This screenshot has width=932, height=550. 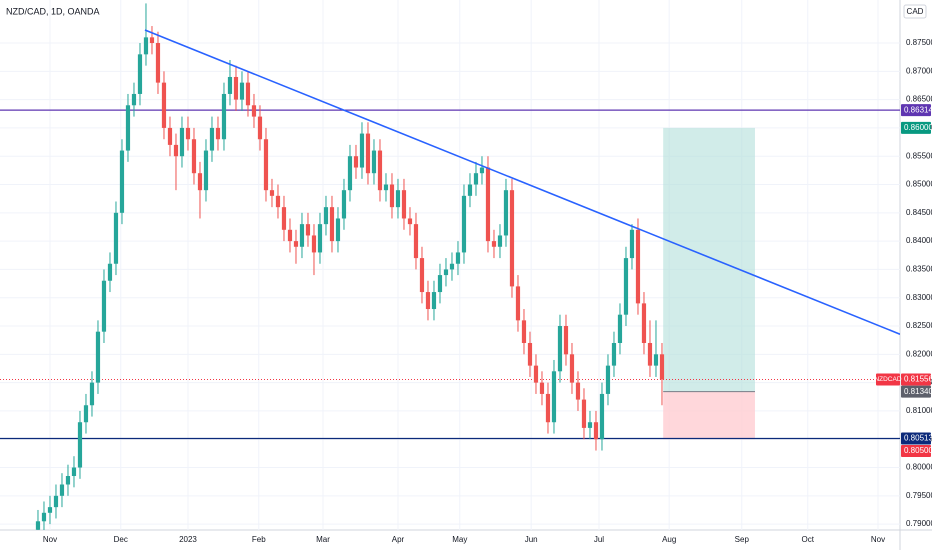 What do you see at coordinates (259, 539) in the screenshot?
I see `x-tick-label: Feb` at bounding box center [259, 539].